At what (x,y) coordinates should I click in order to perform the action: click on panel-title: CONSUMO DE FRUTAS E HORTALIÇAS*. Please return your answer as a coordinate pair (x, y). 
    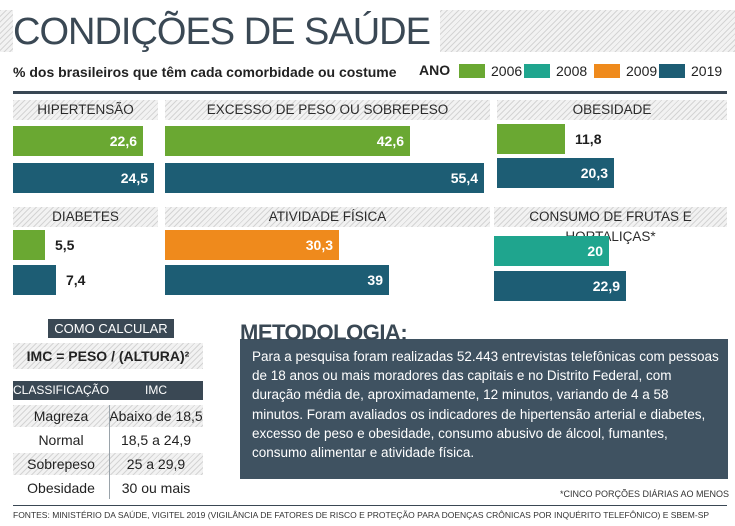
    Looking at the image, I should click on (610, 225).